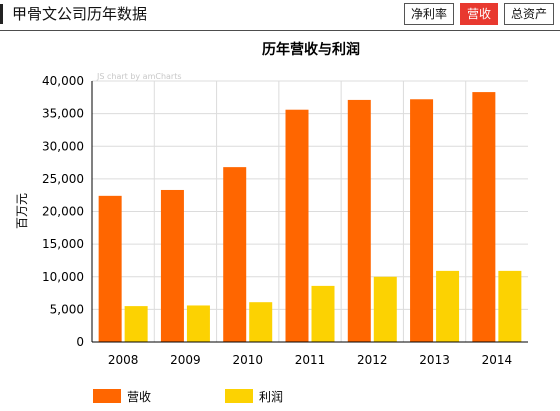 This screenshot has height=411, width=560. I want to click on bar-revenue-2009, so click(172, 265).